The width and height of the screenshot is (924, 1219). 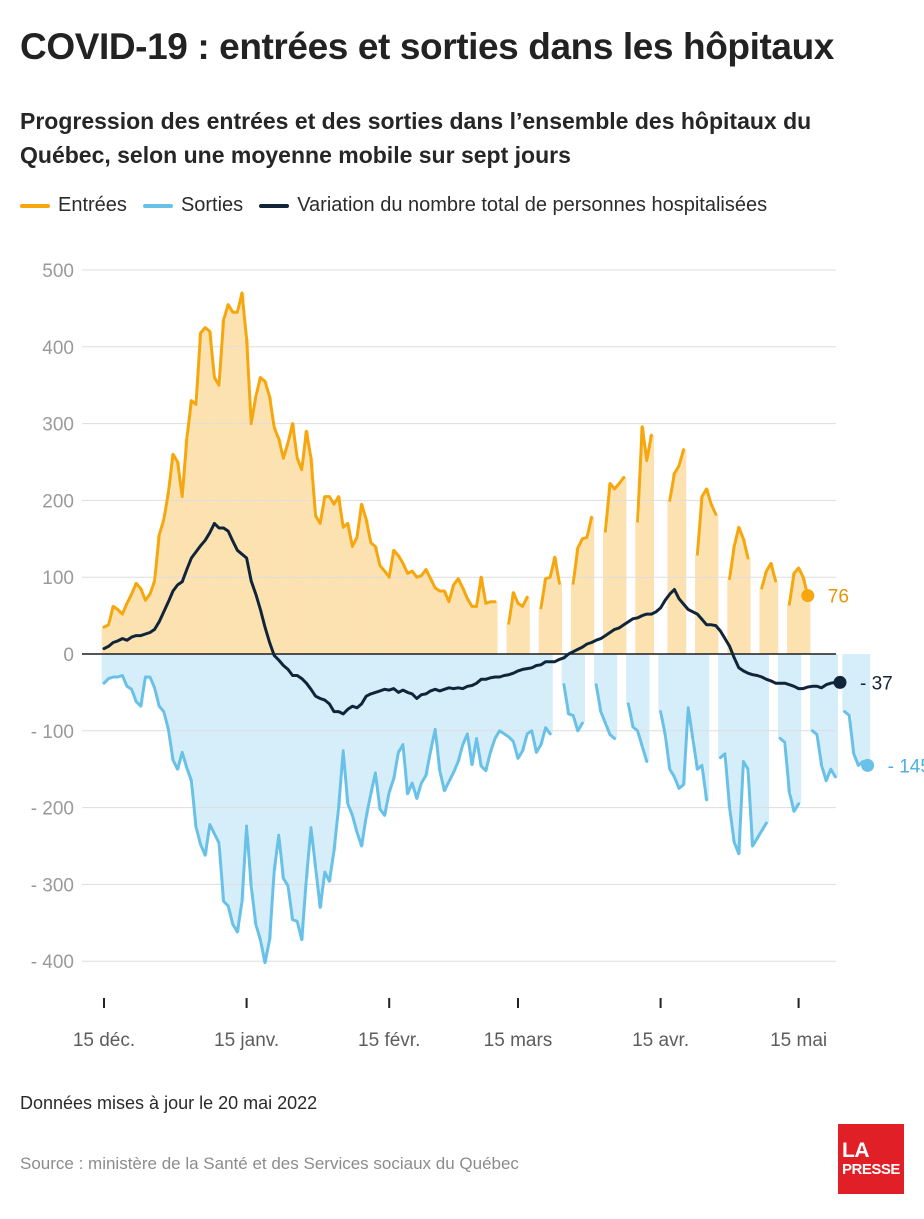 What do you see at coordinates (876, 683) in the screenshot?
I see `variation-end-label: - 37` at bounding box center [876, 683].